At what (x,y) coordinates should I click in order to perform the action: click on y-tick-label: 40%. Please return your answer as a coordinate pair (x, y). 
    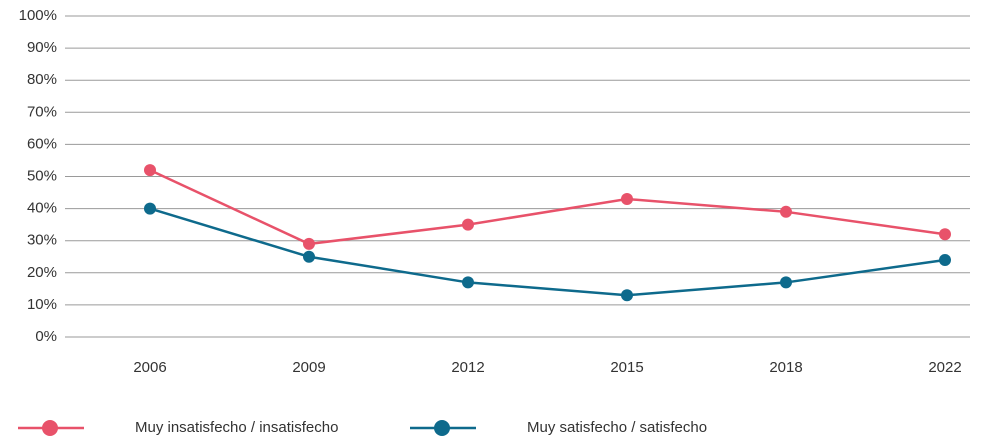
    Looking at the image, I should click on (42, 208).